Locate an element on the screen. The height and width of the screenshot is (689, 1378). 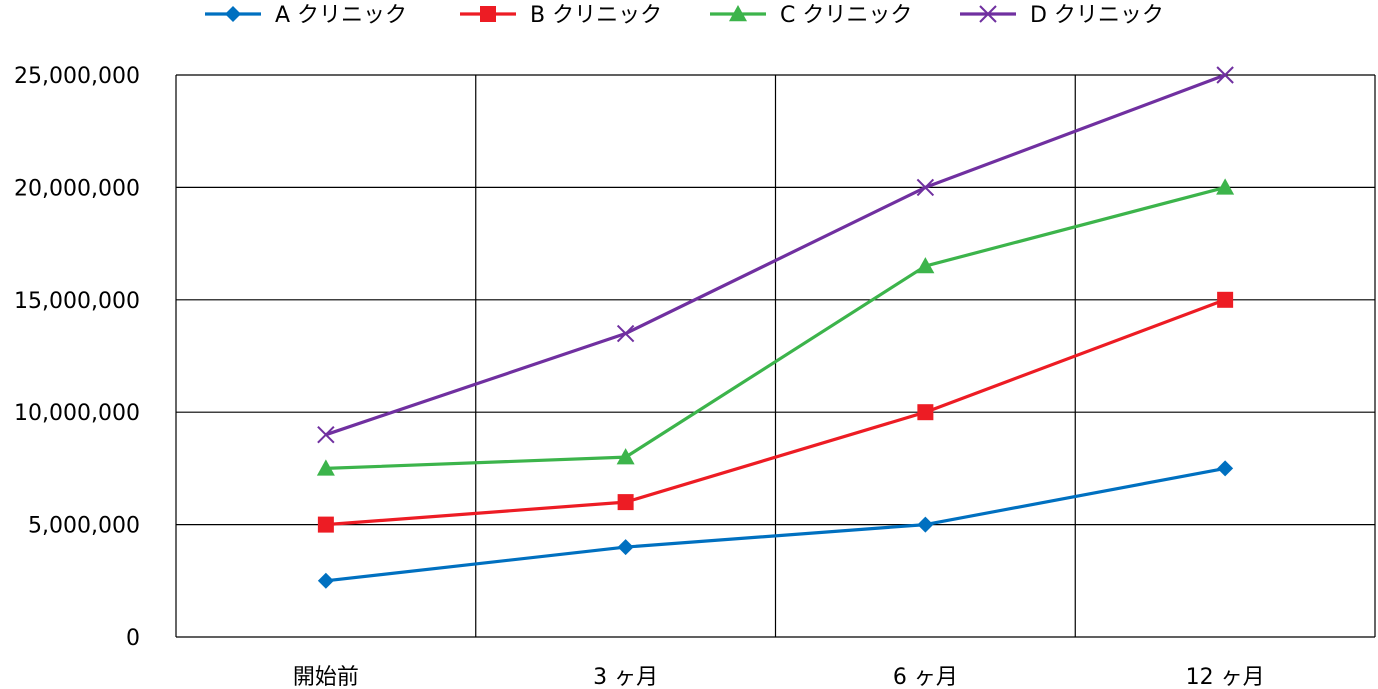
x-tick-label: 12 ヶ月 is located at coordinates (1225, 677).